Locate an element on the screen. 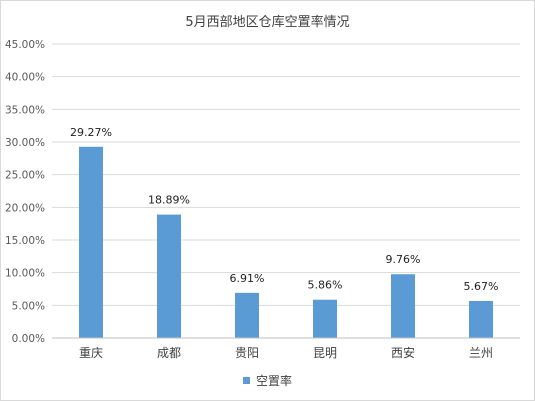 This screenshot has width=535, height=401. data-label: 5.67% is located at coordinates (481, 286).